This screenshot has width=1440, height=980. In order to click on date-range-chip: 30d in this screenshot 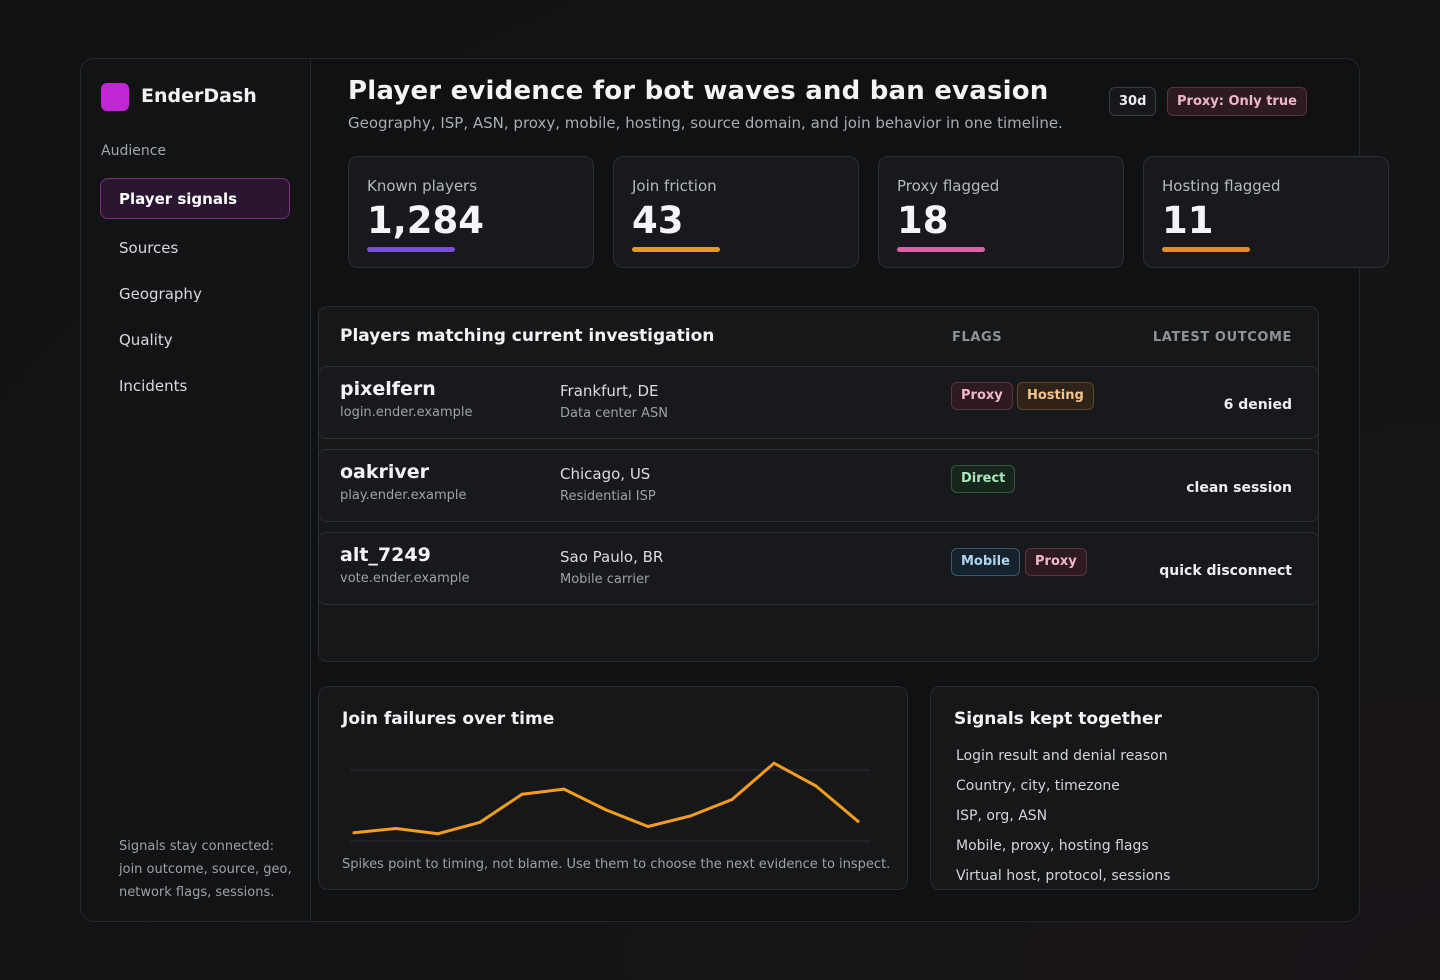, I will do `click(1133, 101)`.